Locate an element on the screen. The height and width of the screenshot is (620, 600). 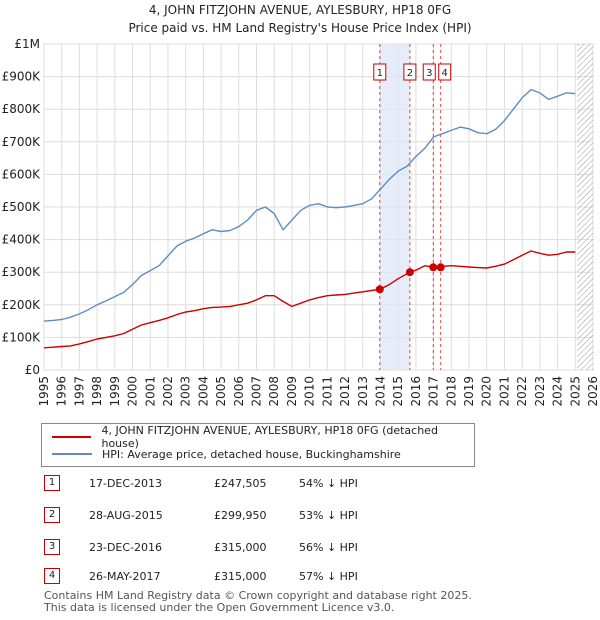
x-tick-label: 2025 is located at coordinates (575, 391).